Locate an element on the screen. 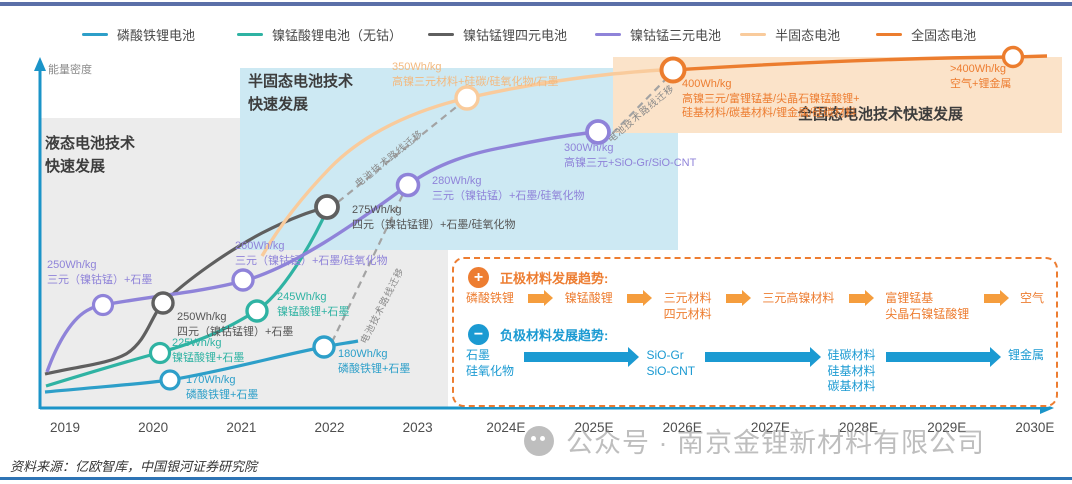 The width and height of the screenshot is (1072, 484). y-axis-arrow-icon is located at coordinates (40, 64).